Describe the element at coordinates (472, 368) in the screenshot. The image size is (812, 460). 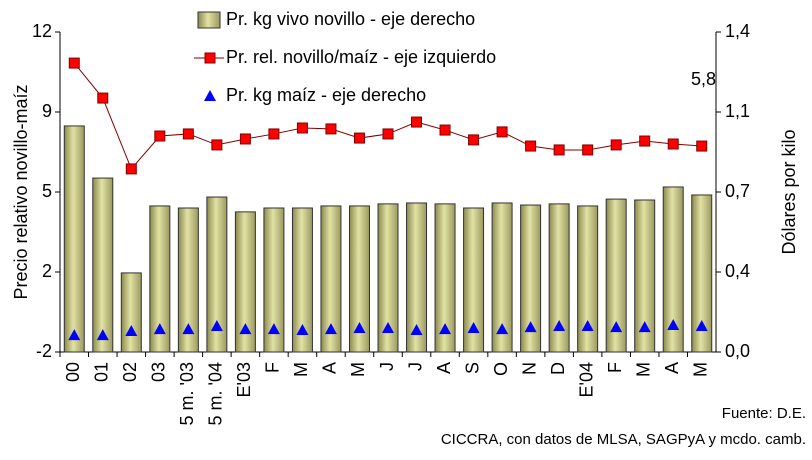
I see `x-tick-label: S` at that location.